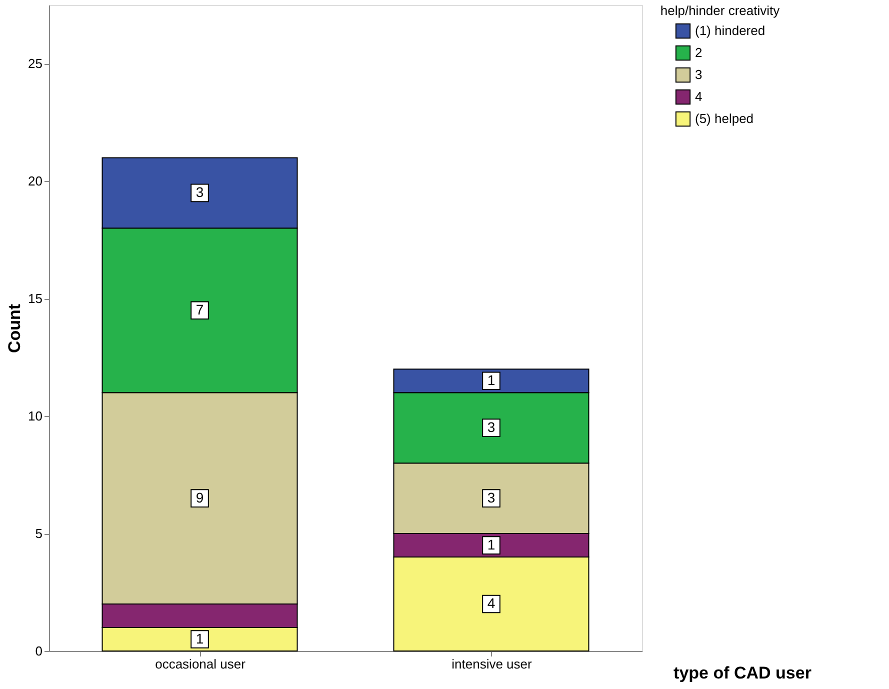 The image size is (889, 689). What do you see at coordinates (698, 74) in the screenshot?
I see `legend-label: 3` at bounding box center [698, 74].